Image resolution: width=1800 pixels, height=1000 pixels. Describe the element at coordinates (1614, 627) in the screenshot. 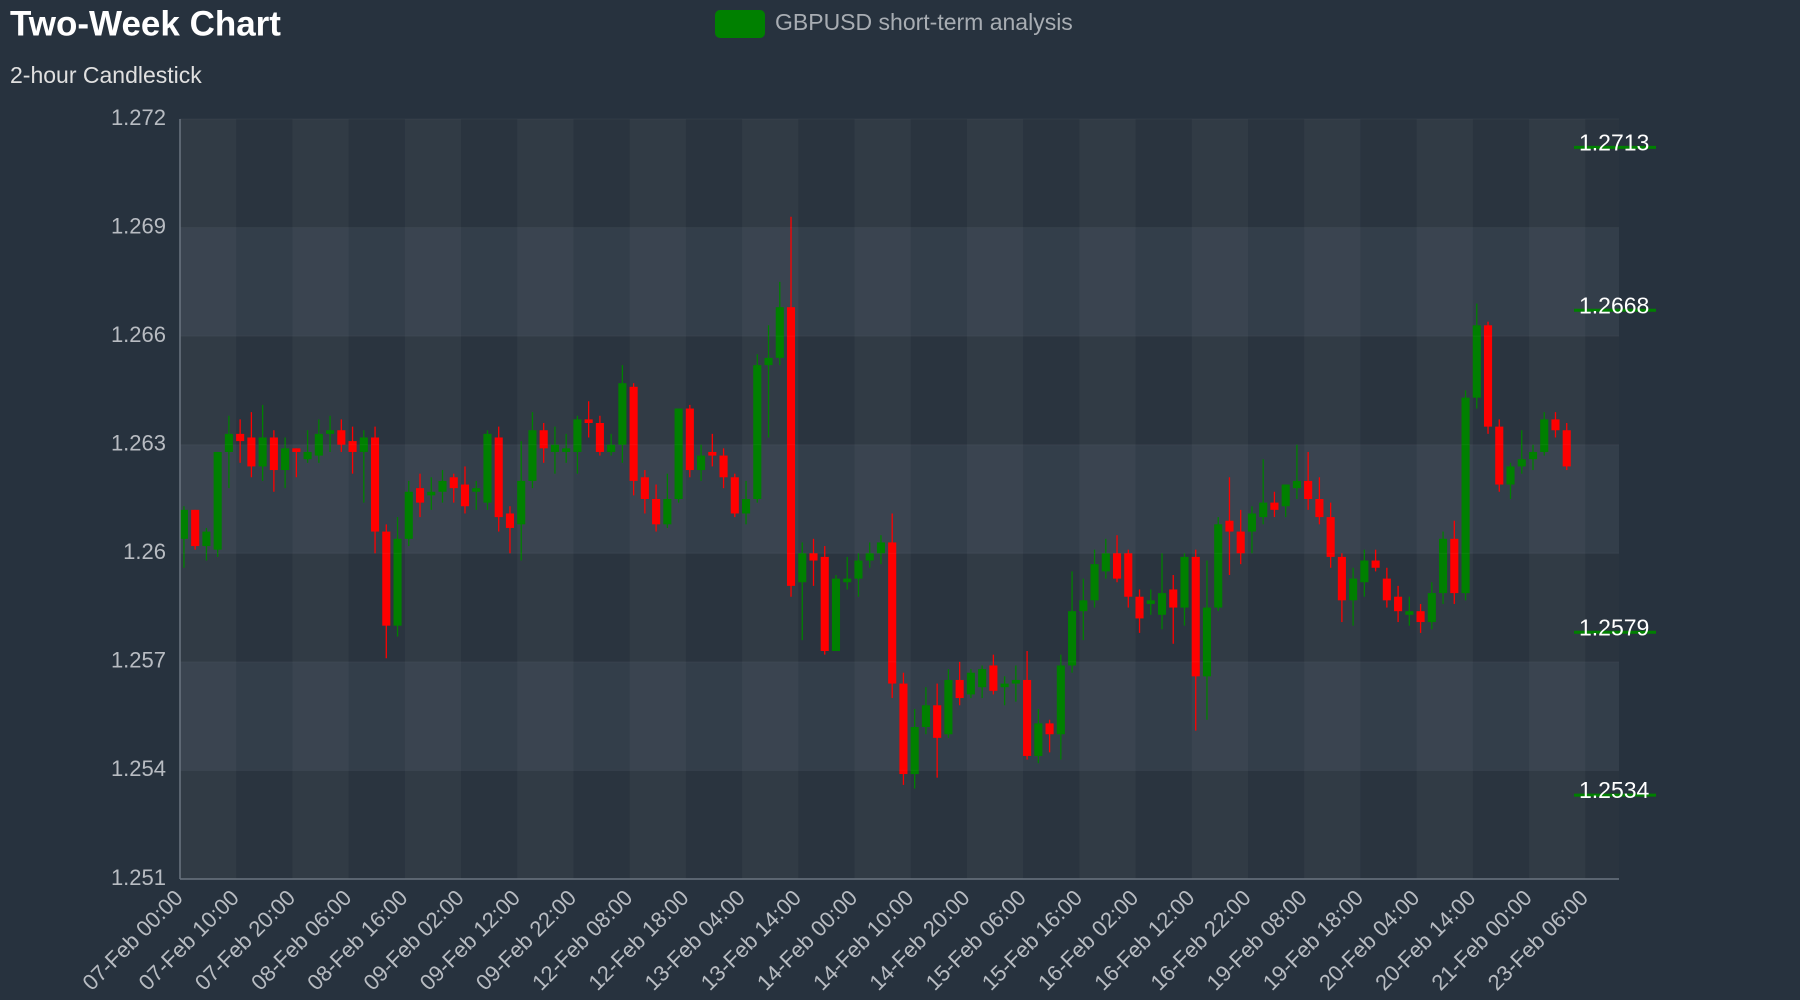

I see `level-label: 1.2579` at that location.